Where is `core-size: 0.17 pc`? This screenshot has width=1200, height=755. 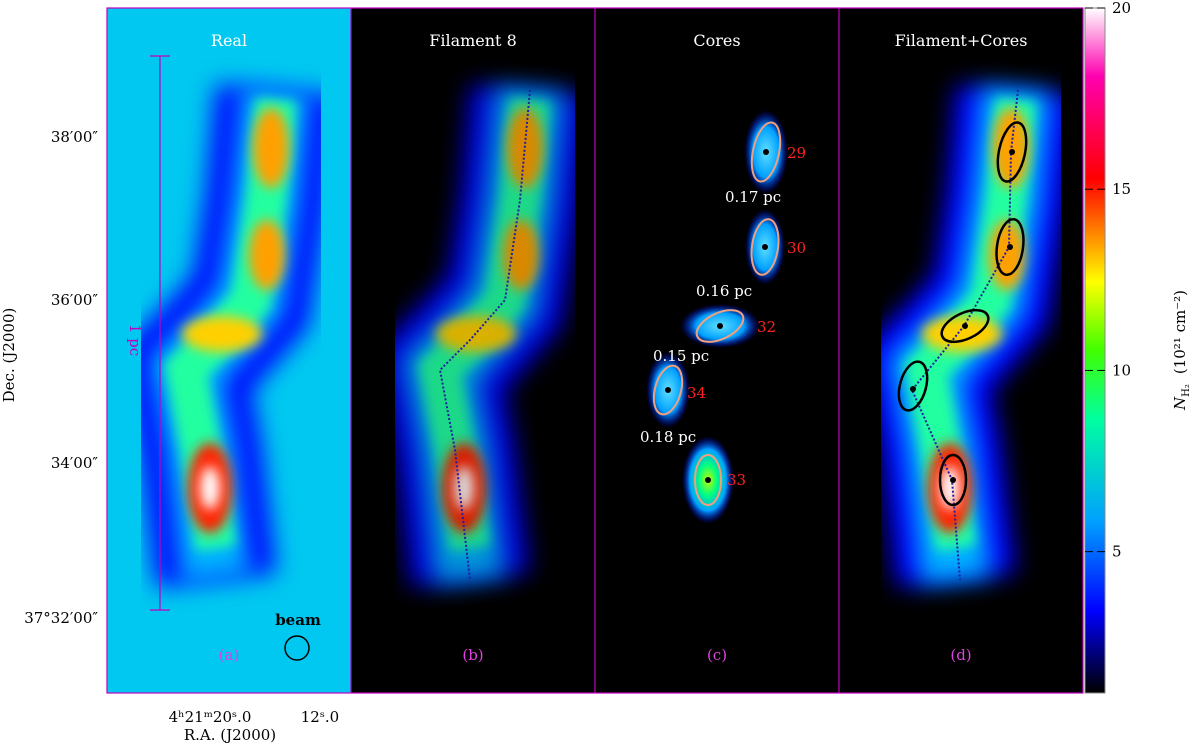 core-size: 0.17 pc is located at coordinates (753, 197).